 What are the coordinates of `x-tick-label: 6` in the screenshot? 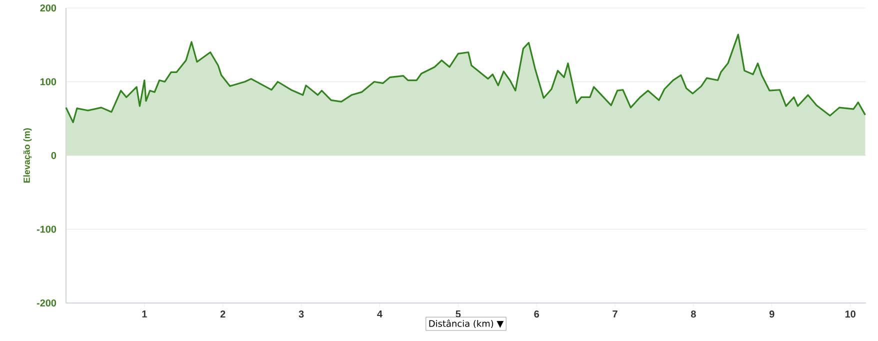 It's located at (537, 314).